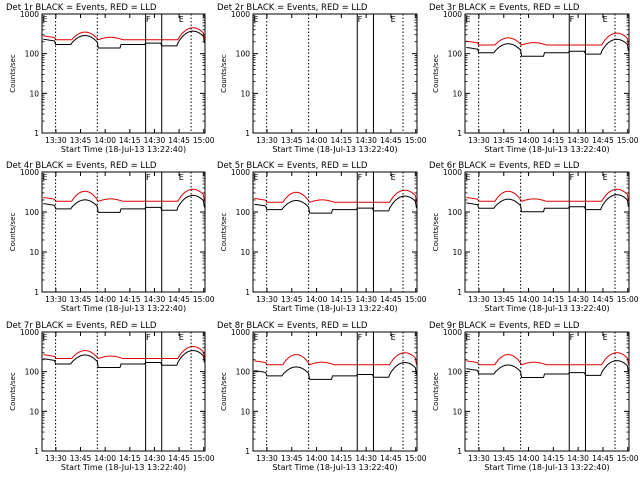 Image resolution: width=640 pixels, height=484 pixels. What do you see at coordinates (504, 166) in the screenshot?
I see `panel-title: Det 6r BLACK = Events, RED = LLD` at bounding box center [504, 166].